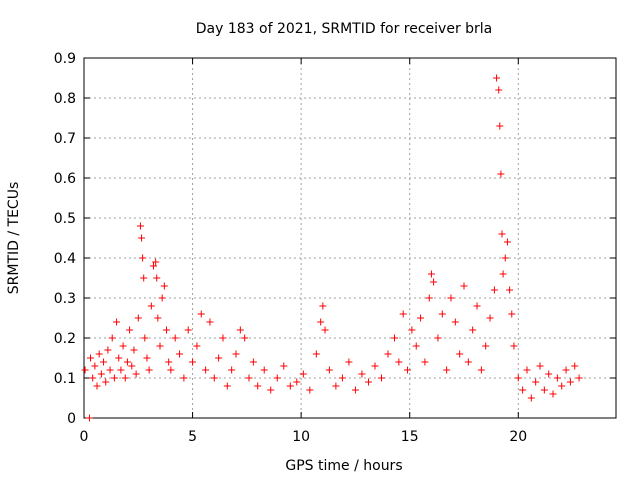  What do you see at coordinates (301, 437) in the screenshot?
I see `x-tick-label: 10` at bounding box center [301, 437].